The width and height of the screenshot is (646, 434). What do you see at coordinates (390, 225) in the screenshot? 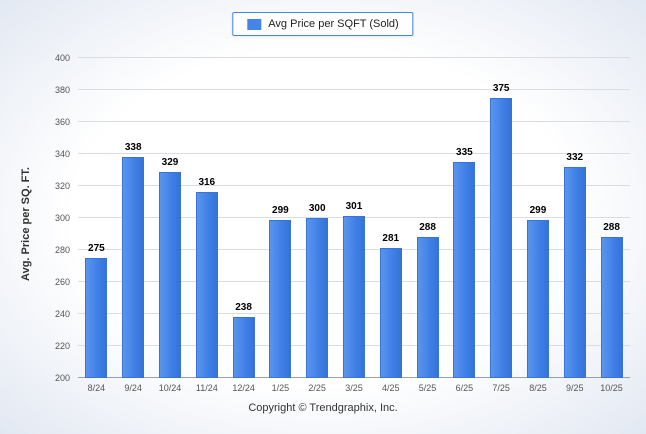
I see `bar-slot: 281 4/25` at bounding box center [390, 225].